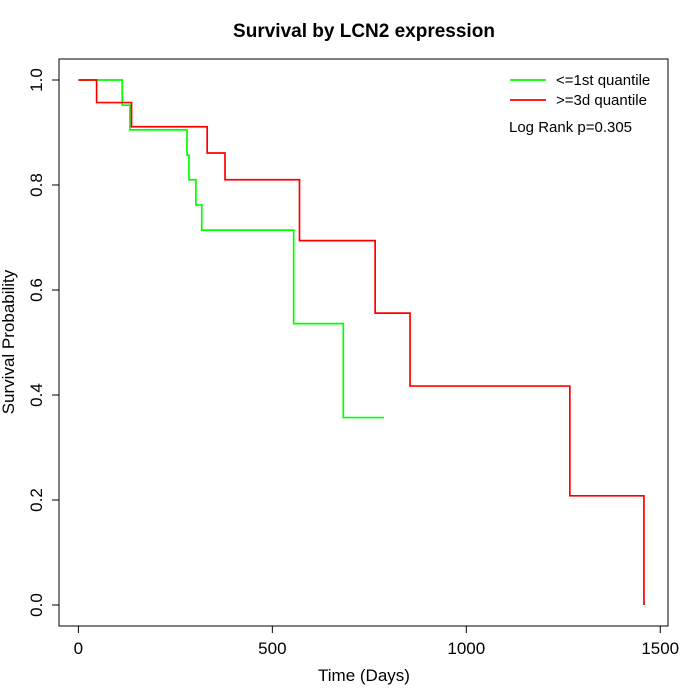 The height and width of the screenshot is (700, 700). Describe the element at coordinates (36, 80) in the screenshot. I see `y-tick-label: 1.0` at that location.